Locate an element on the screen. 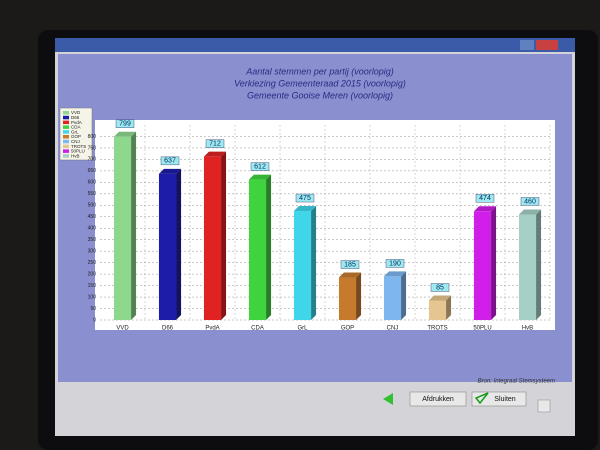  x-tick-label: CNJ is located at coordinates (393, 329).